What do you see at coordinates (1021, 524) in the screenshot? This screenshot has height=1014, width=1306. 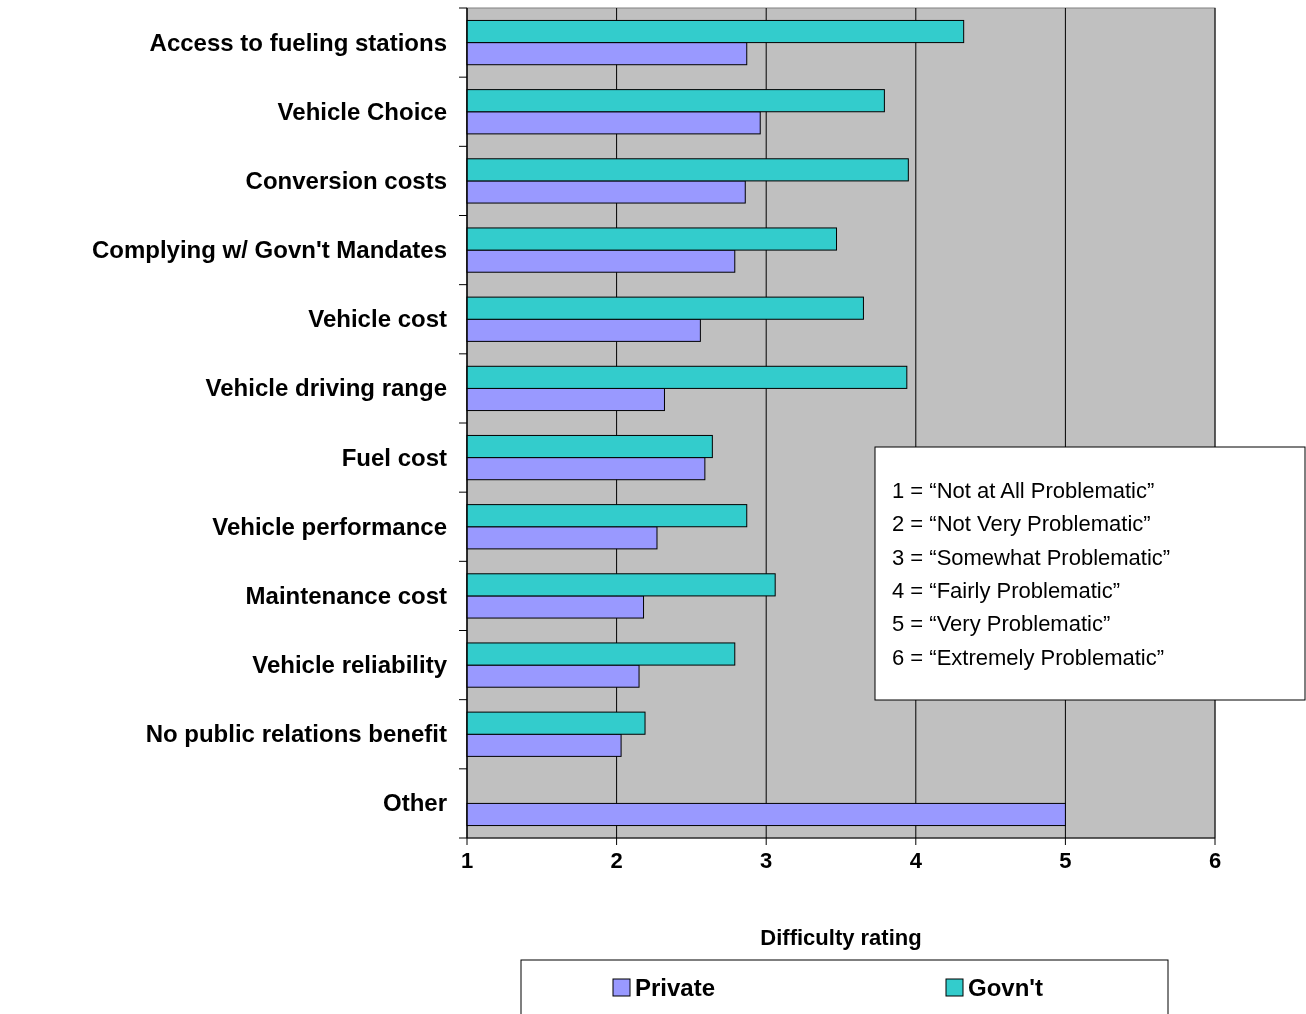 I see `annotation: 2 = “Not Very Problematic”` at bounding box center [1021, 524].